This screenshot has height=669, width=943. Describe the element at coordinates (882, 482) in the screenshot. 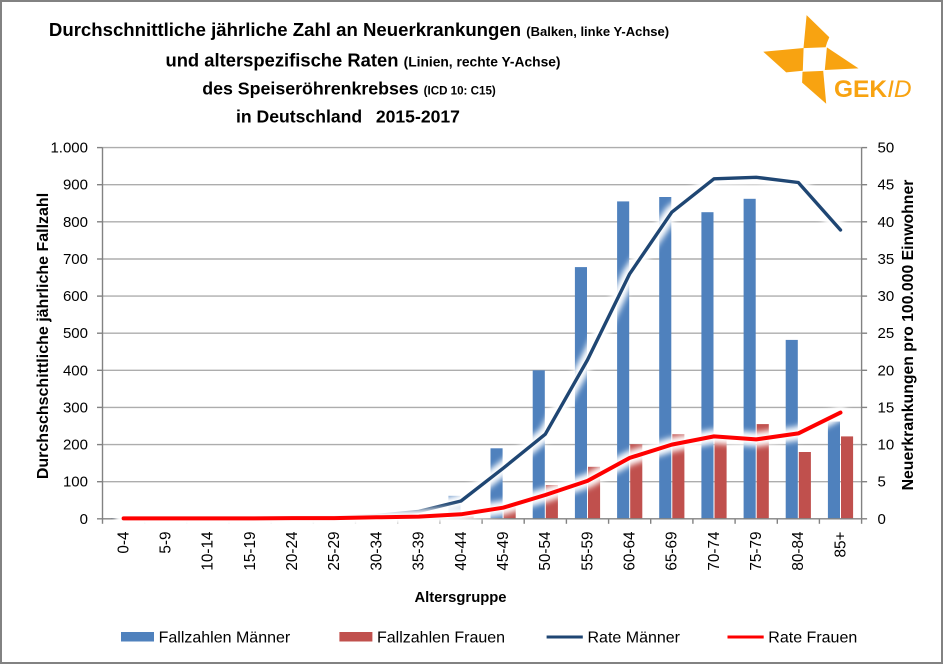

I see `svg-text: 5` at that location.